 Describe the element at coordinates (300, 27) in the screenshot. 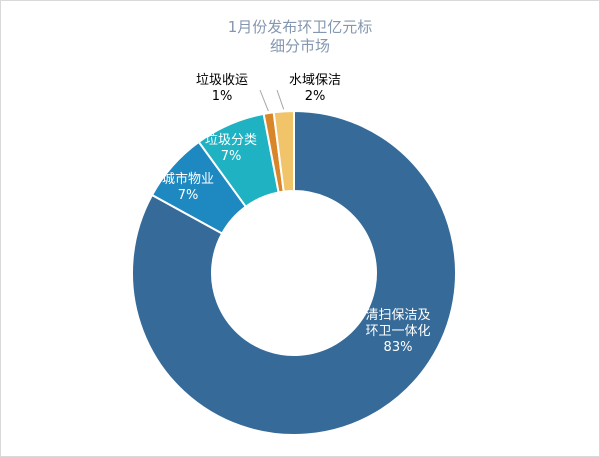

I see `chart-title-line-1: 1月份发布环卫亿元标` at that location.